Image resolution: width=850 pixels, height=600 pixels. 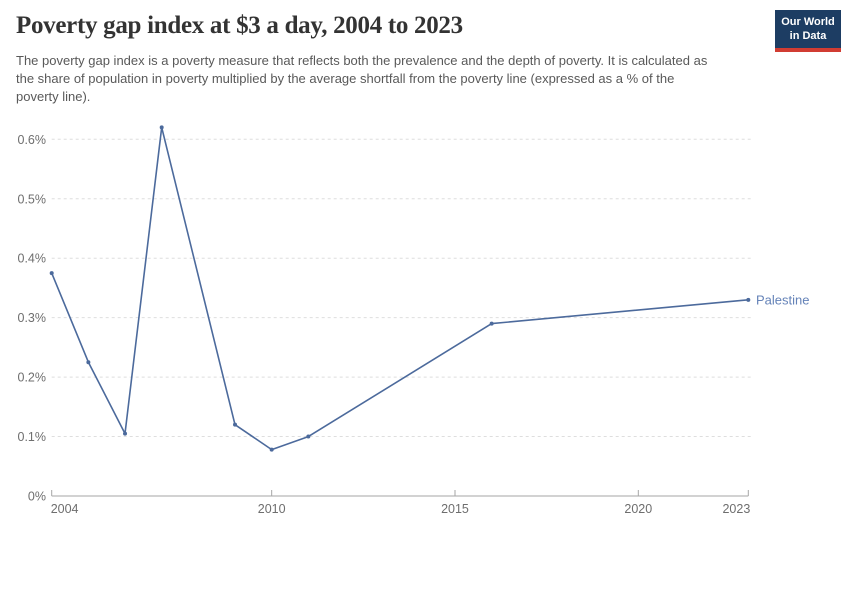 What do you see at coordinates (808, 21) in the screenshot?
I see `owid-logo-line1: Our World` at bounding box center [808, 21].